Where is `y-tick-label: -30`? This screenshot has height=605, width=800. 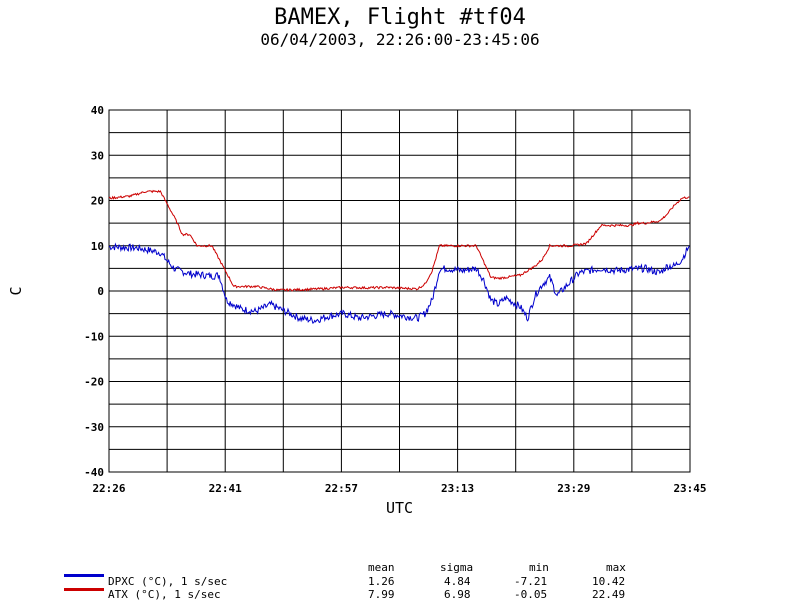 y-tick-label: -30 is located at coordinates (94, 427).